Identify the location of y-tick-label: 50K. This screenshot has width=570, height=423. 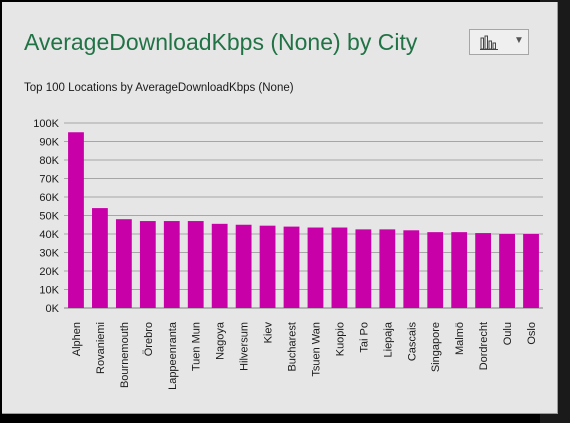
(49, 217).